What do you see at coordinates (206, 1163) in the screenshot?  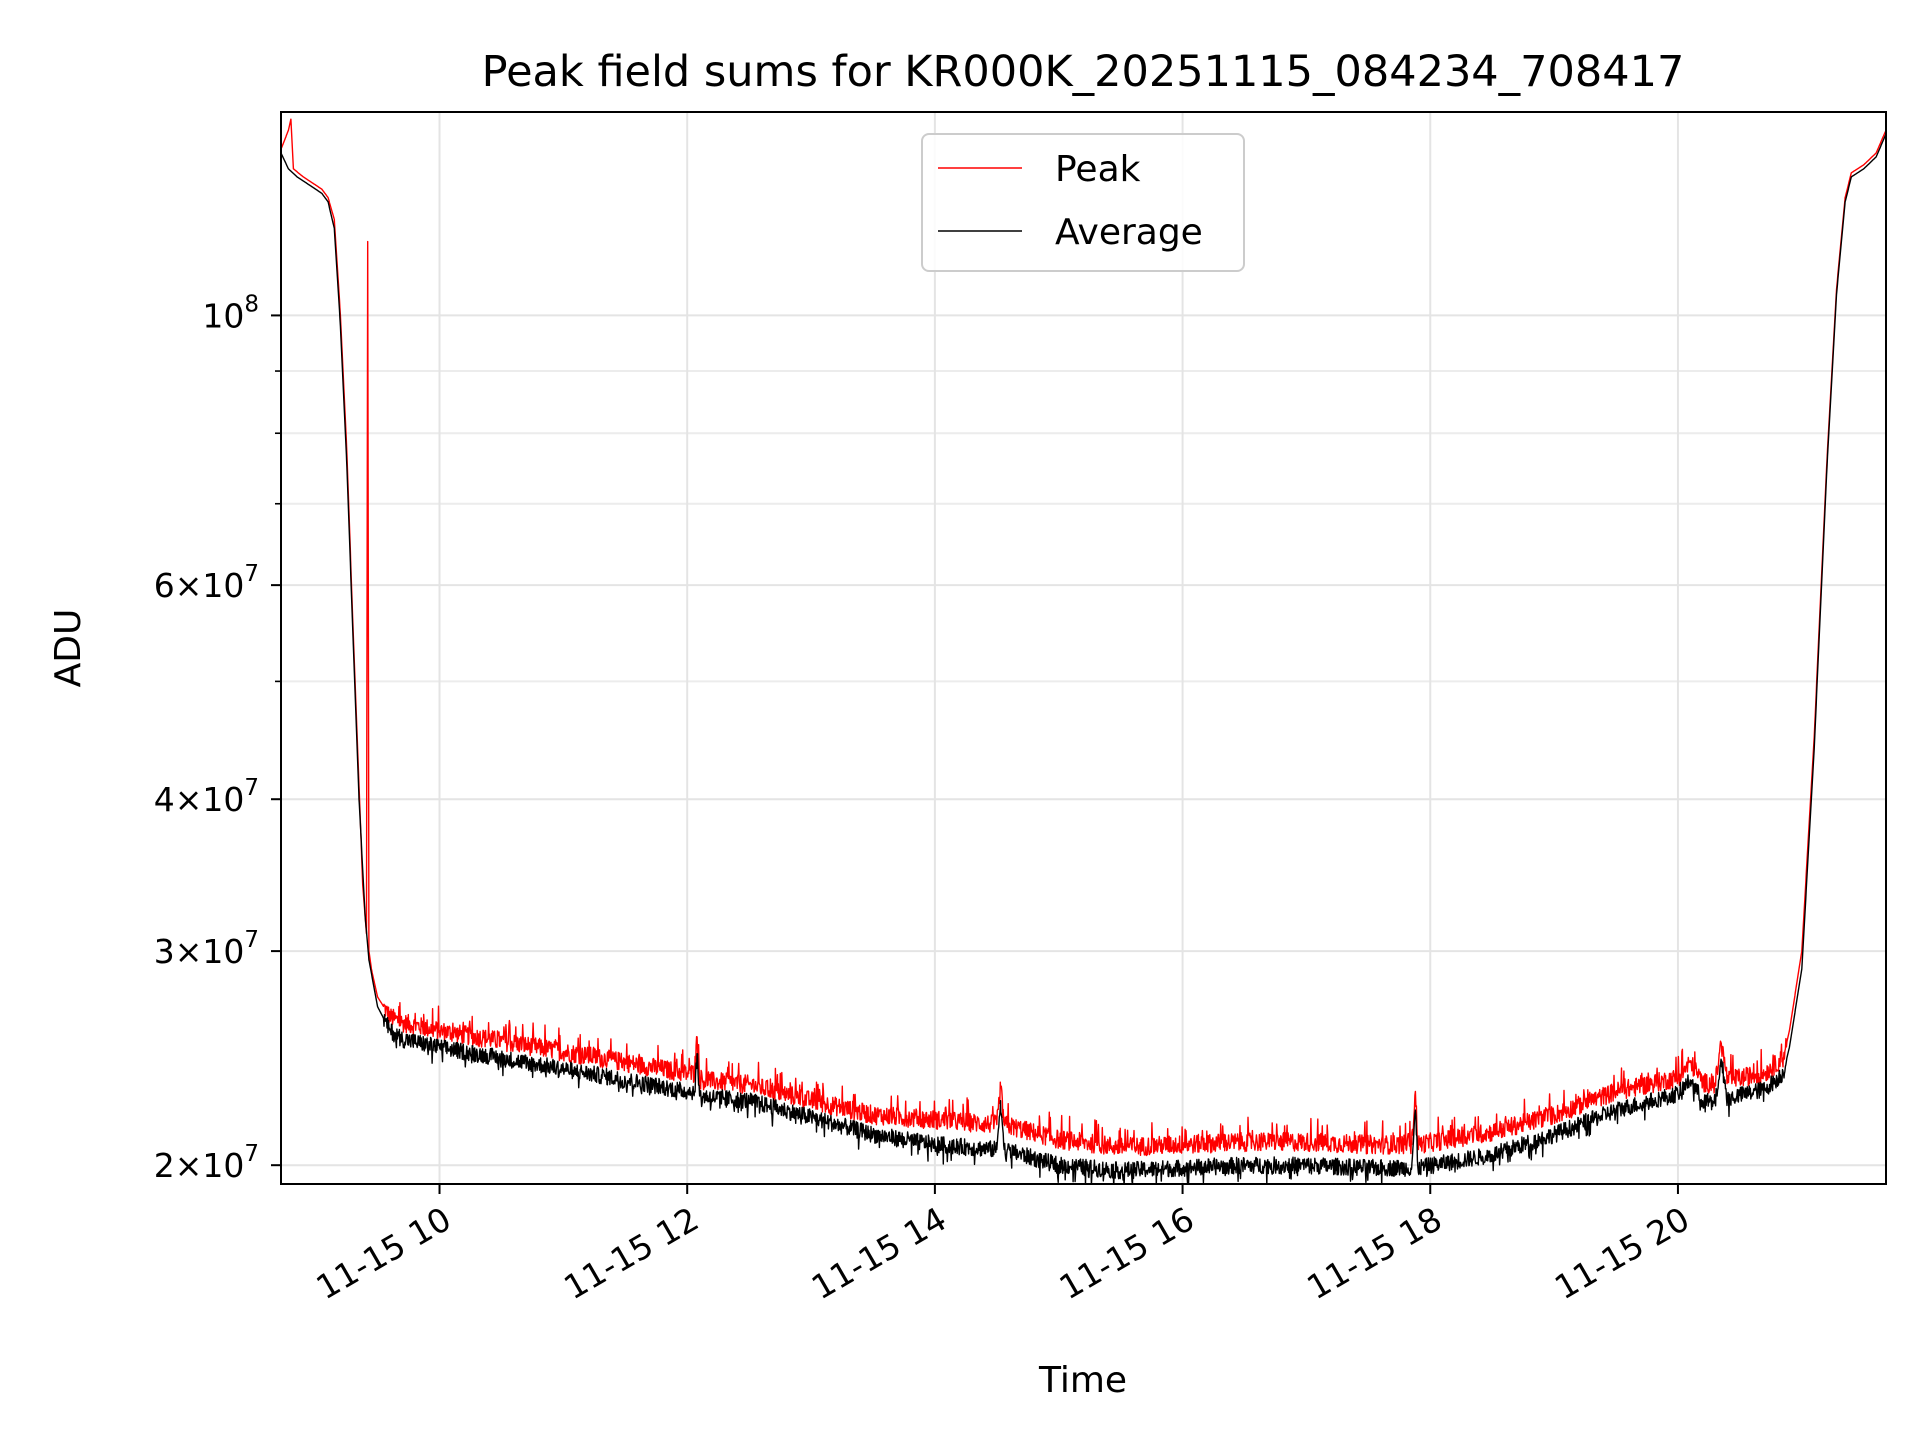 I see `y-tick-label: 2×107` at bounding box center [206, 1163].